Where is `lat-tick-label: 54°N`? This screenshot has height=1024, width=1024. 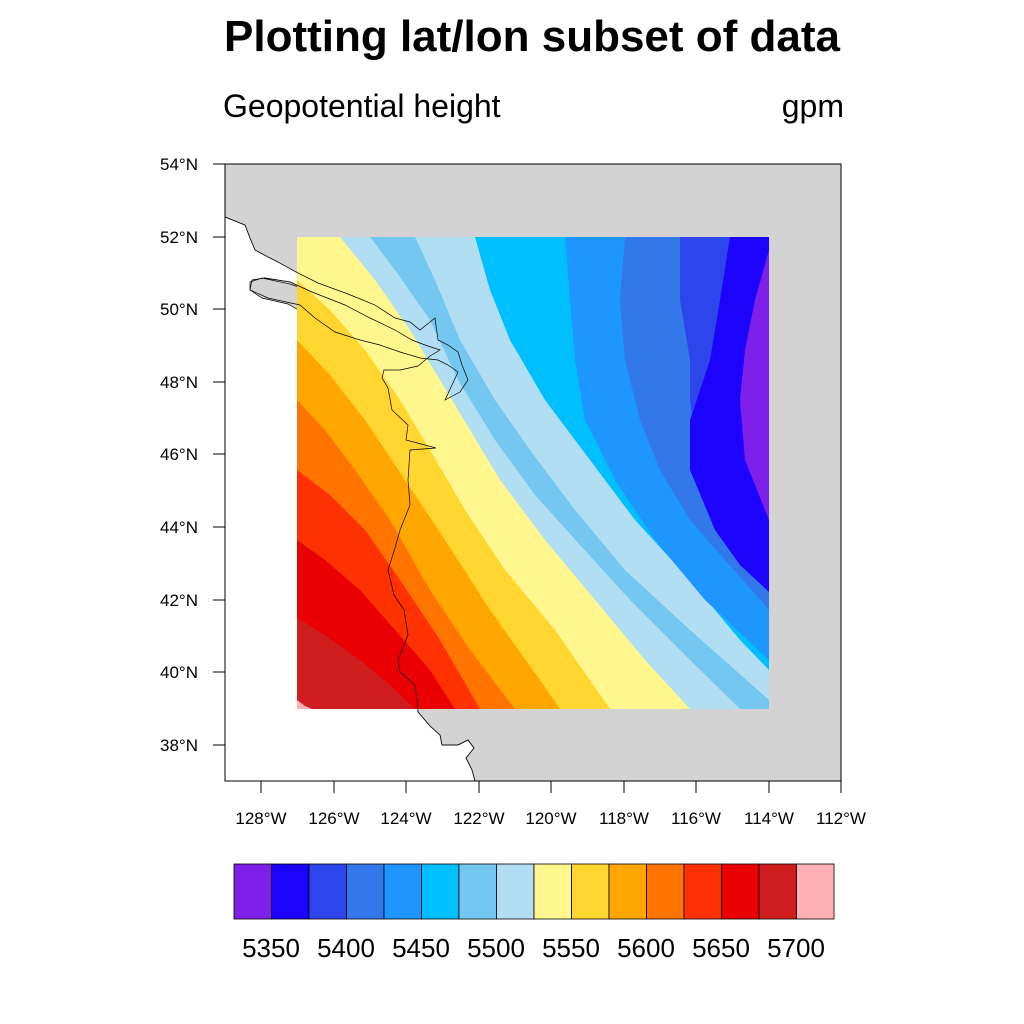
lat-tick-label: 54°N is located at coordinates (179, 164).